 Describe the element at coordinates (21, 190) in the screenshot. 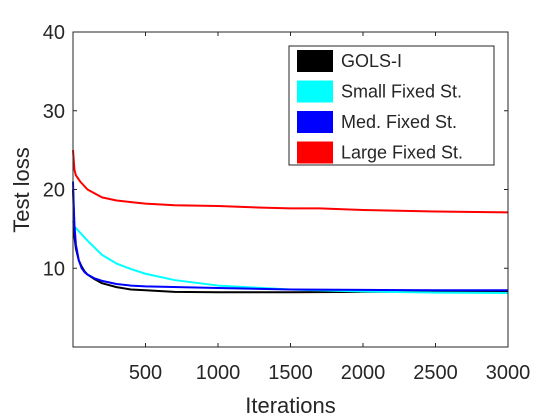

I see `y-axis-label: Test loss` at that location.